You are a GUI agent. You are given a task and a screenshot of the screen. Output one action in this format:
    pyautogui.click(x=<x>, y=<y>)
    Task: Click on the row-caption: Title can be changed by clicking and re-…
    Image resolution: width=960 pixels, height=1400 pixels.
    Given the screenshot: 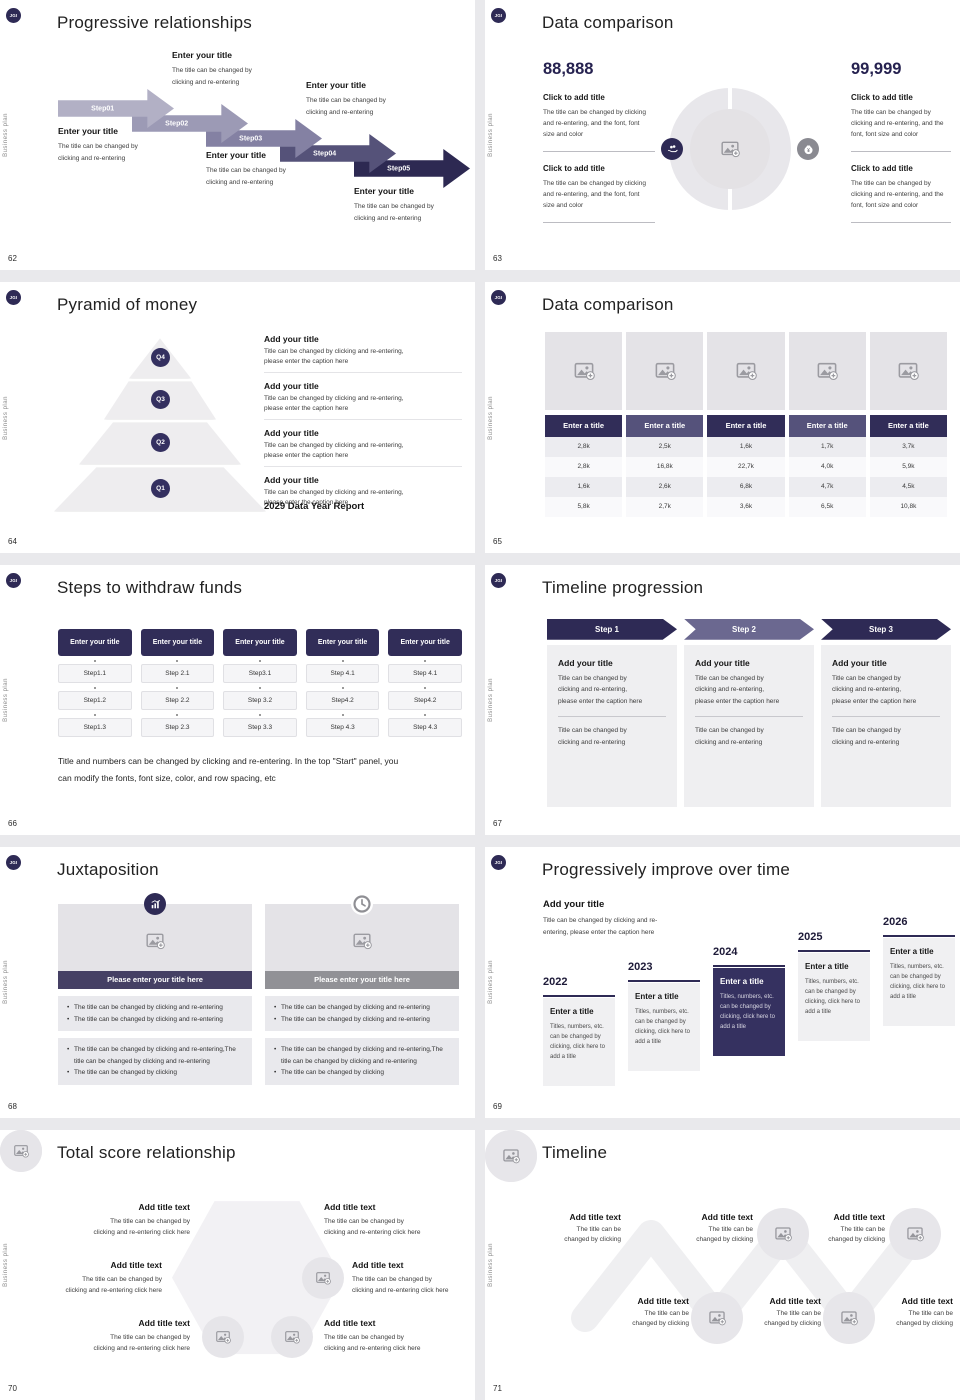 What is the action you would take?
    pyautogui.click(x=334, y=352)
    